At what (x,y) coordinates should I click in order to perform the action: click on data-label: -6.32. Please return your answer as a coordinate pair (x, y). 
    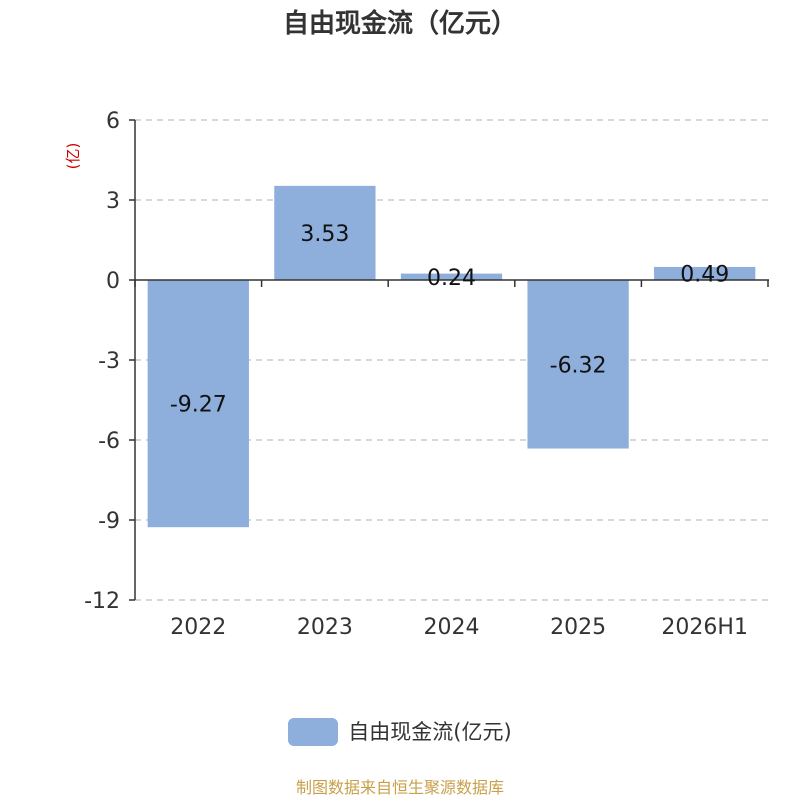
    Looking at the image, I should click on (578, 365).